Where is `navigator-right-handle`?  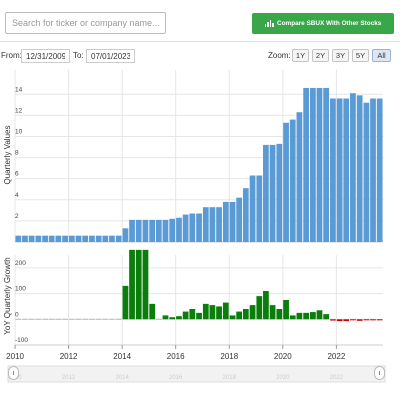
navigator-right-handle is located at coordinates (379, 373).